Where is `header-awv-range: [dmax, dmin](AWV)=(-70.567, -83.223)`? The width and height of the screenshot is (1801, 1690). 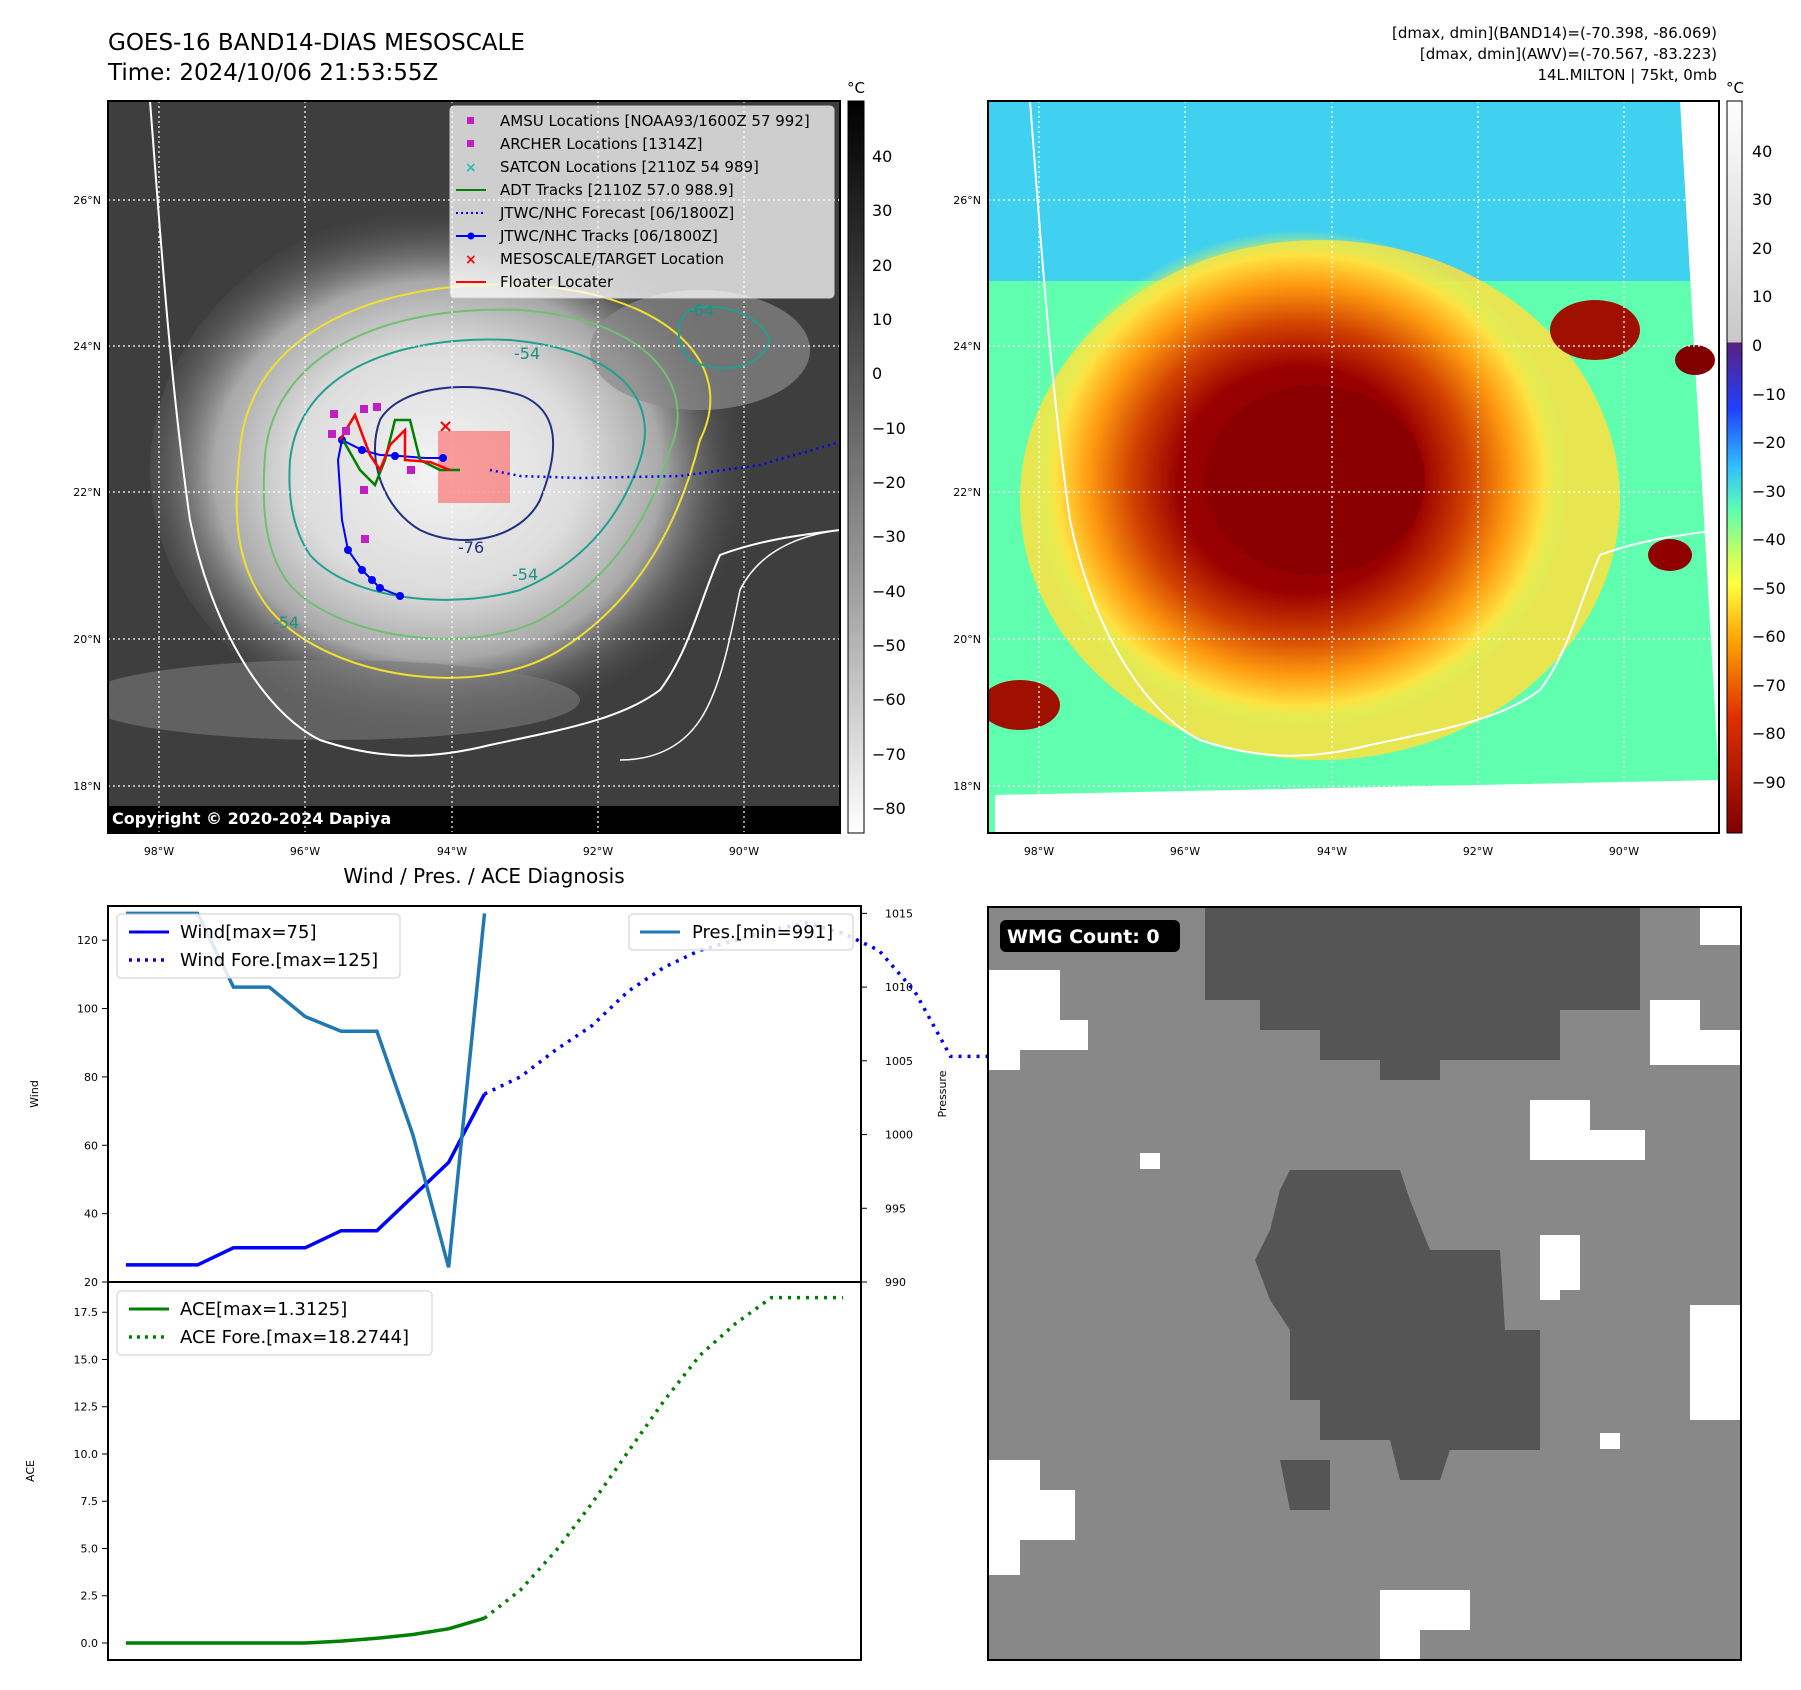 header-awv-range: [dmax, dmin](AWV)=(-70.567, -83.223) is located at coordinates (1568, 54).